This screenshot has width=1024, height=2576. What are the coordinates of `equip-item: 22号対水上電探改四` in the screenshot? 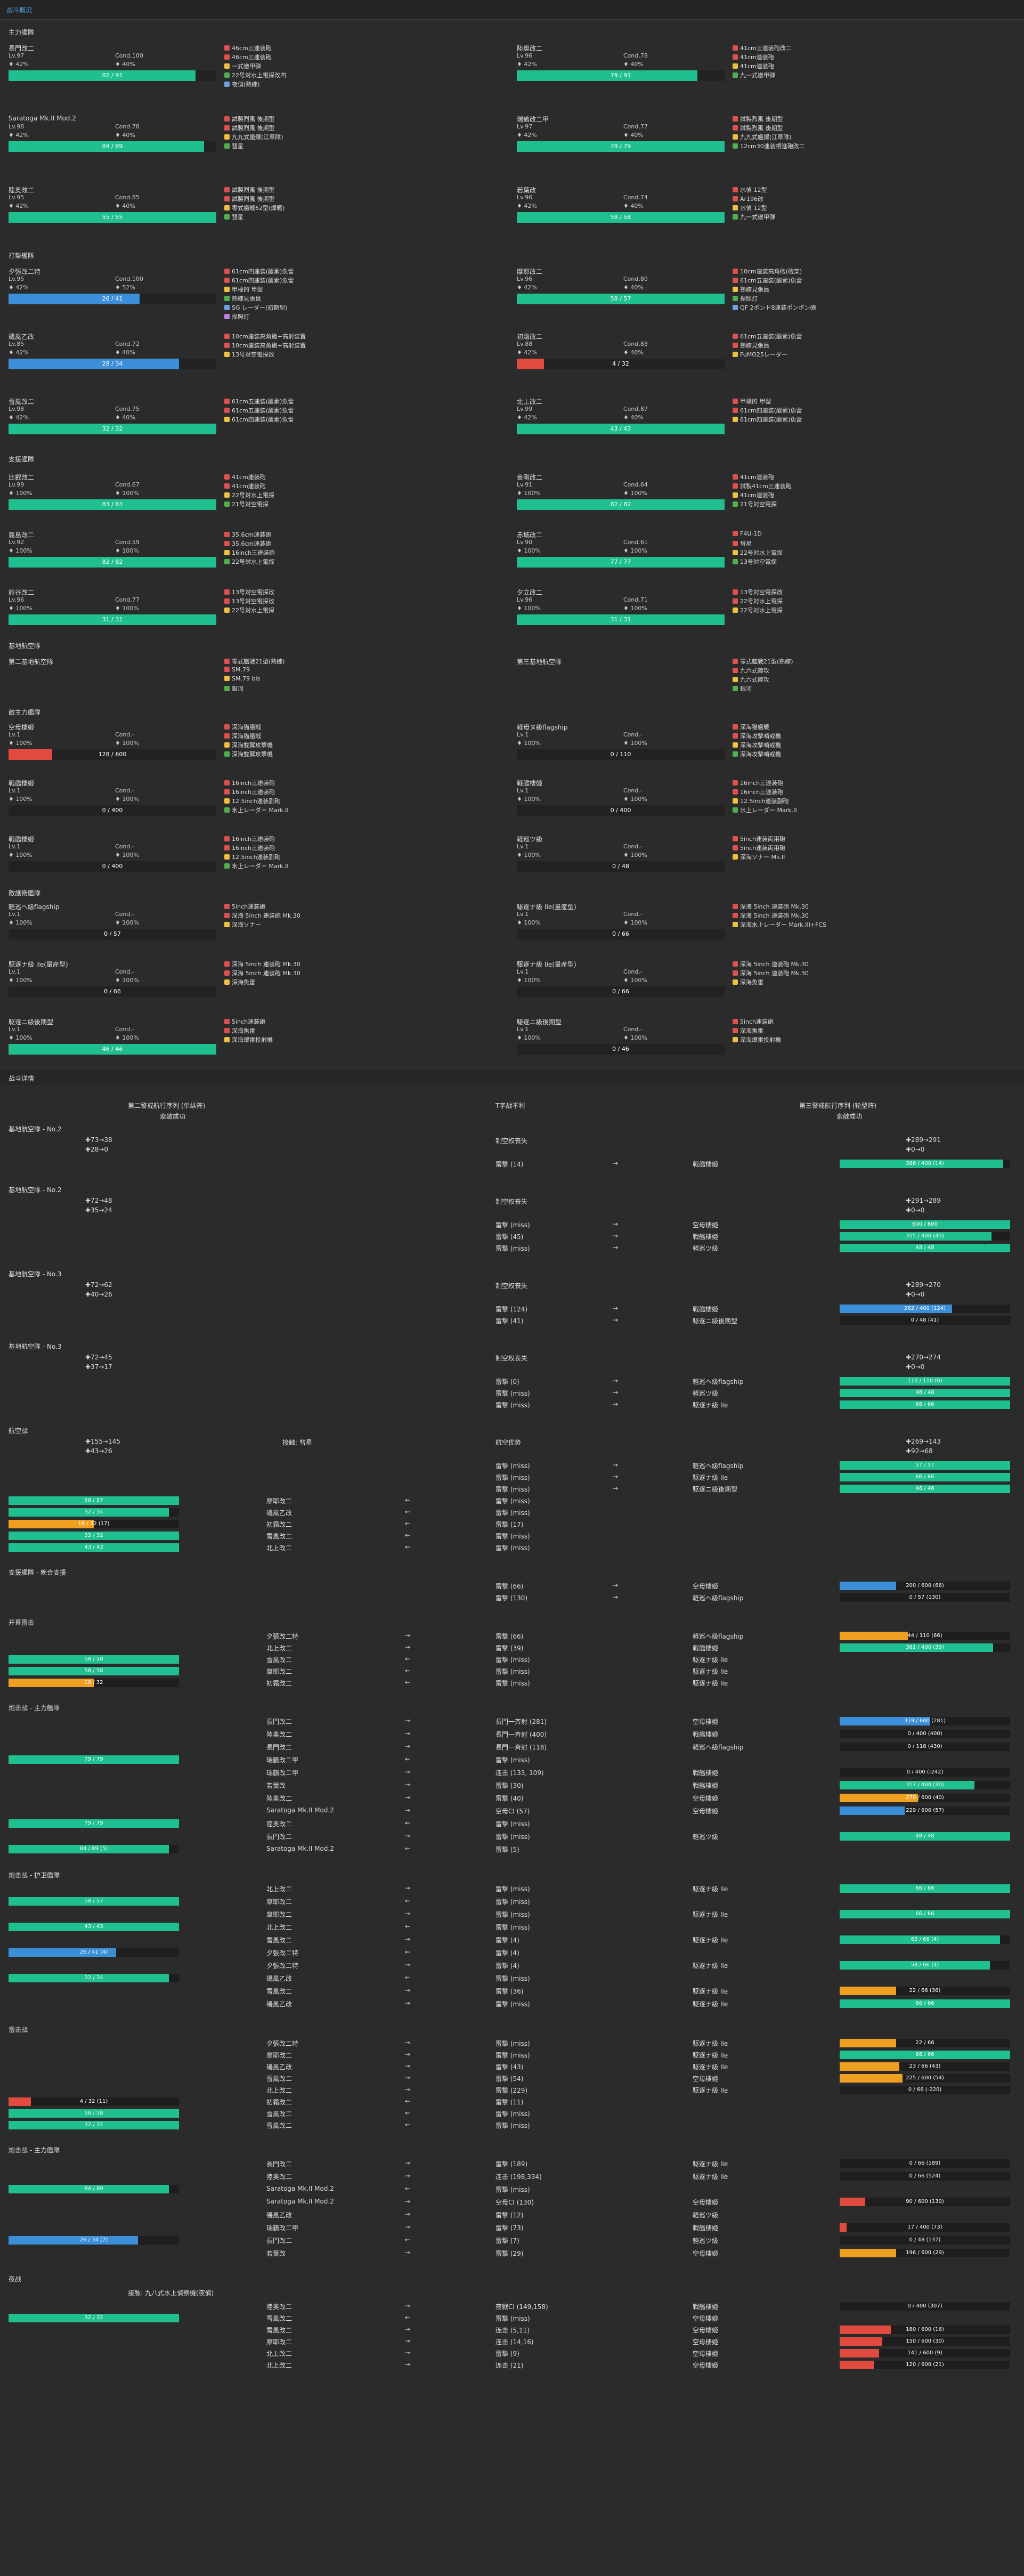 It's located at (363, 75).